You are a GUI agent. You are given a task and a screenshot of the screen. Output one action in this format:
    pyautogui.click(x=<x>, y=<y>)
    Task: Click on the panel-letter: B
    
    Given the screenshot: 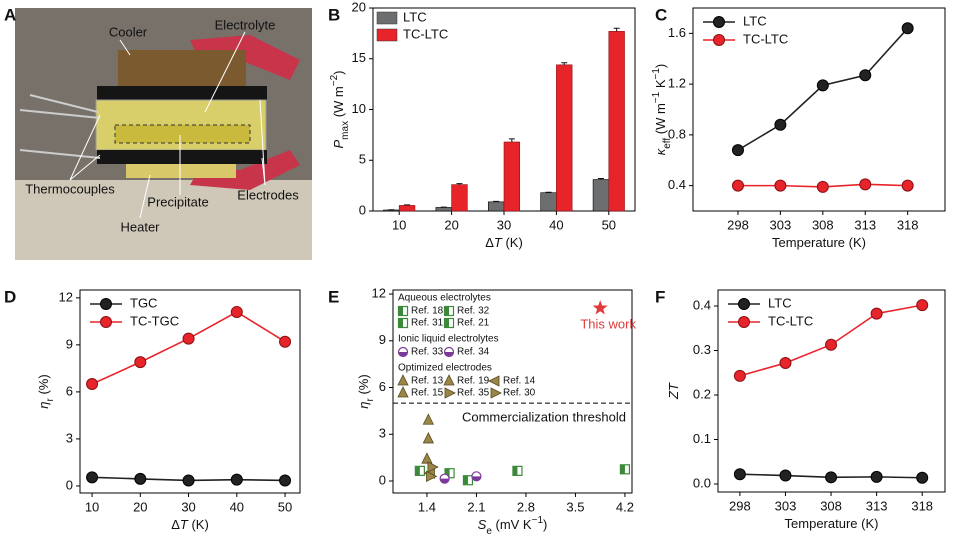 What is the action you would take?
    pyautogui.click(x=334, y=14)
    